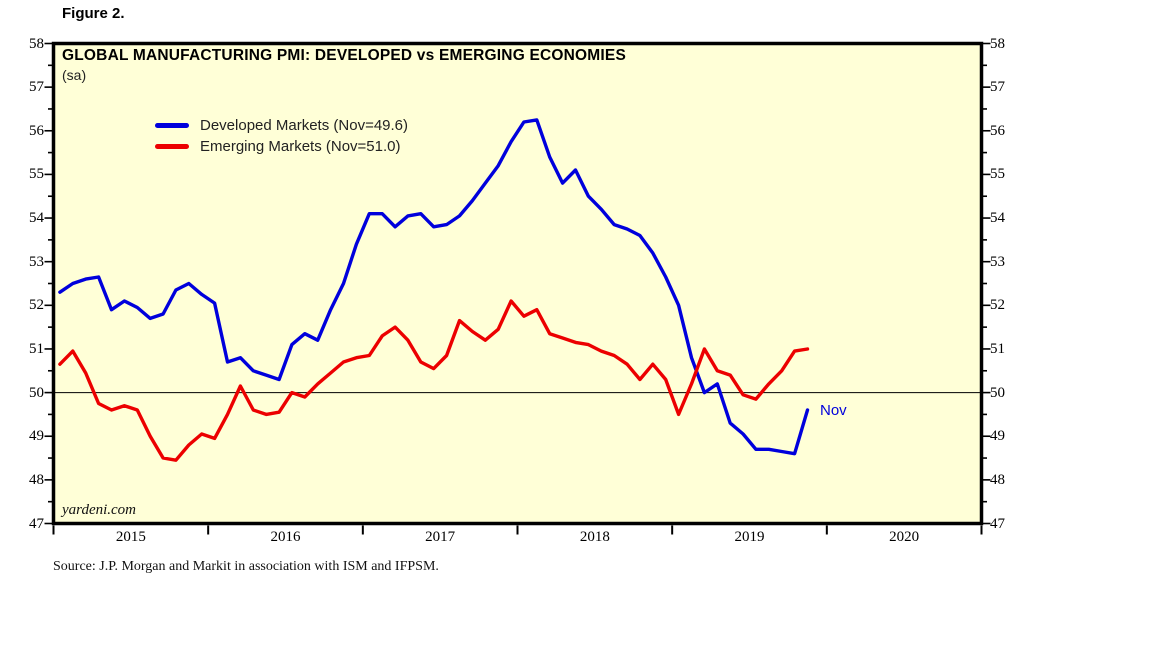 Image resolution: width=1152 pixels, height=648 pixels. I want to click on y-tick-label-right: 50, so click(997, 392).